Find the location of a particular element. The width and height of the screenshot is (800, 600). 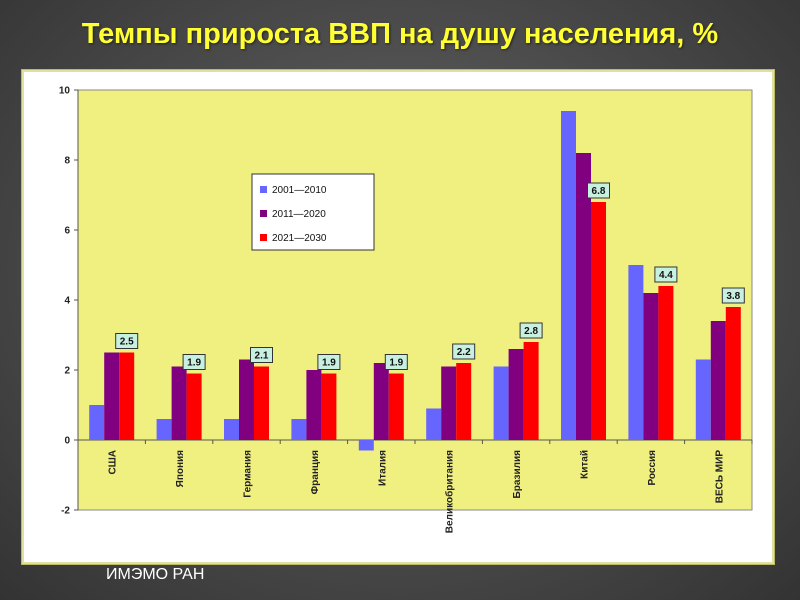

data-label: 2.2 is located at coordinates (464, 351).